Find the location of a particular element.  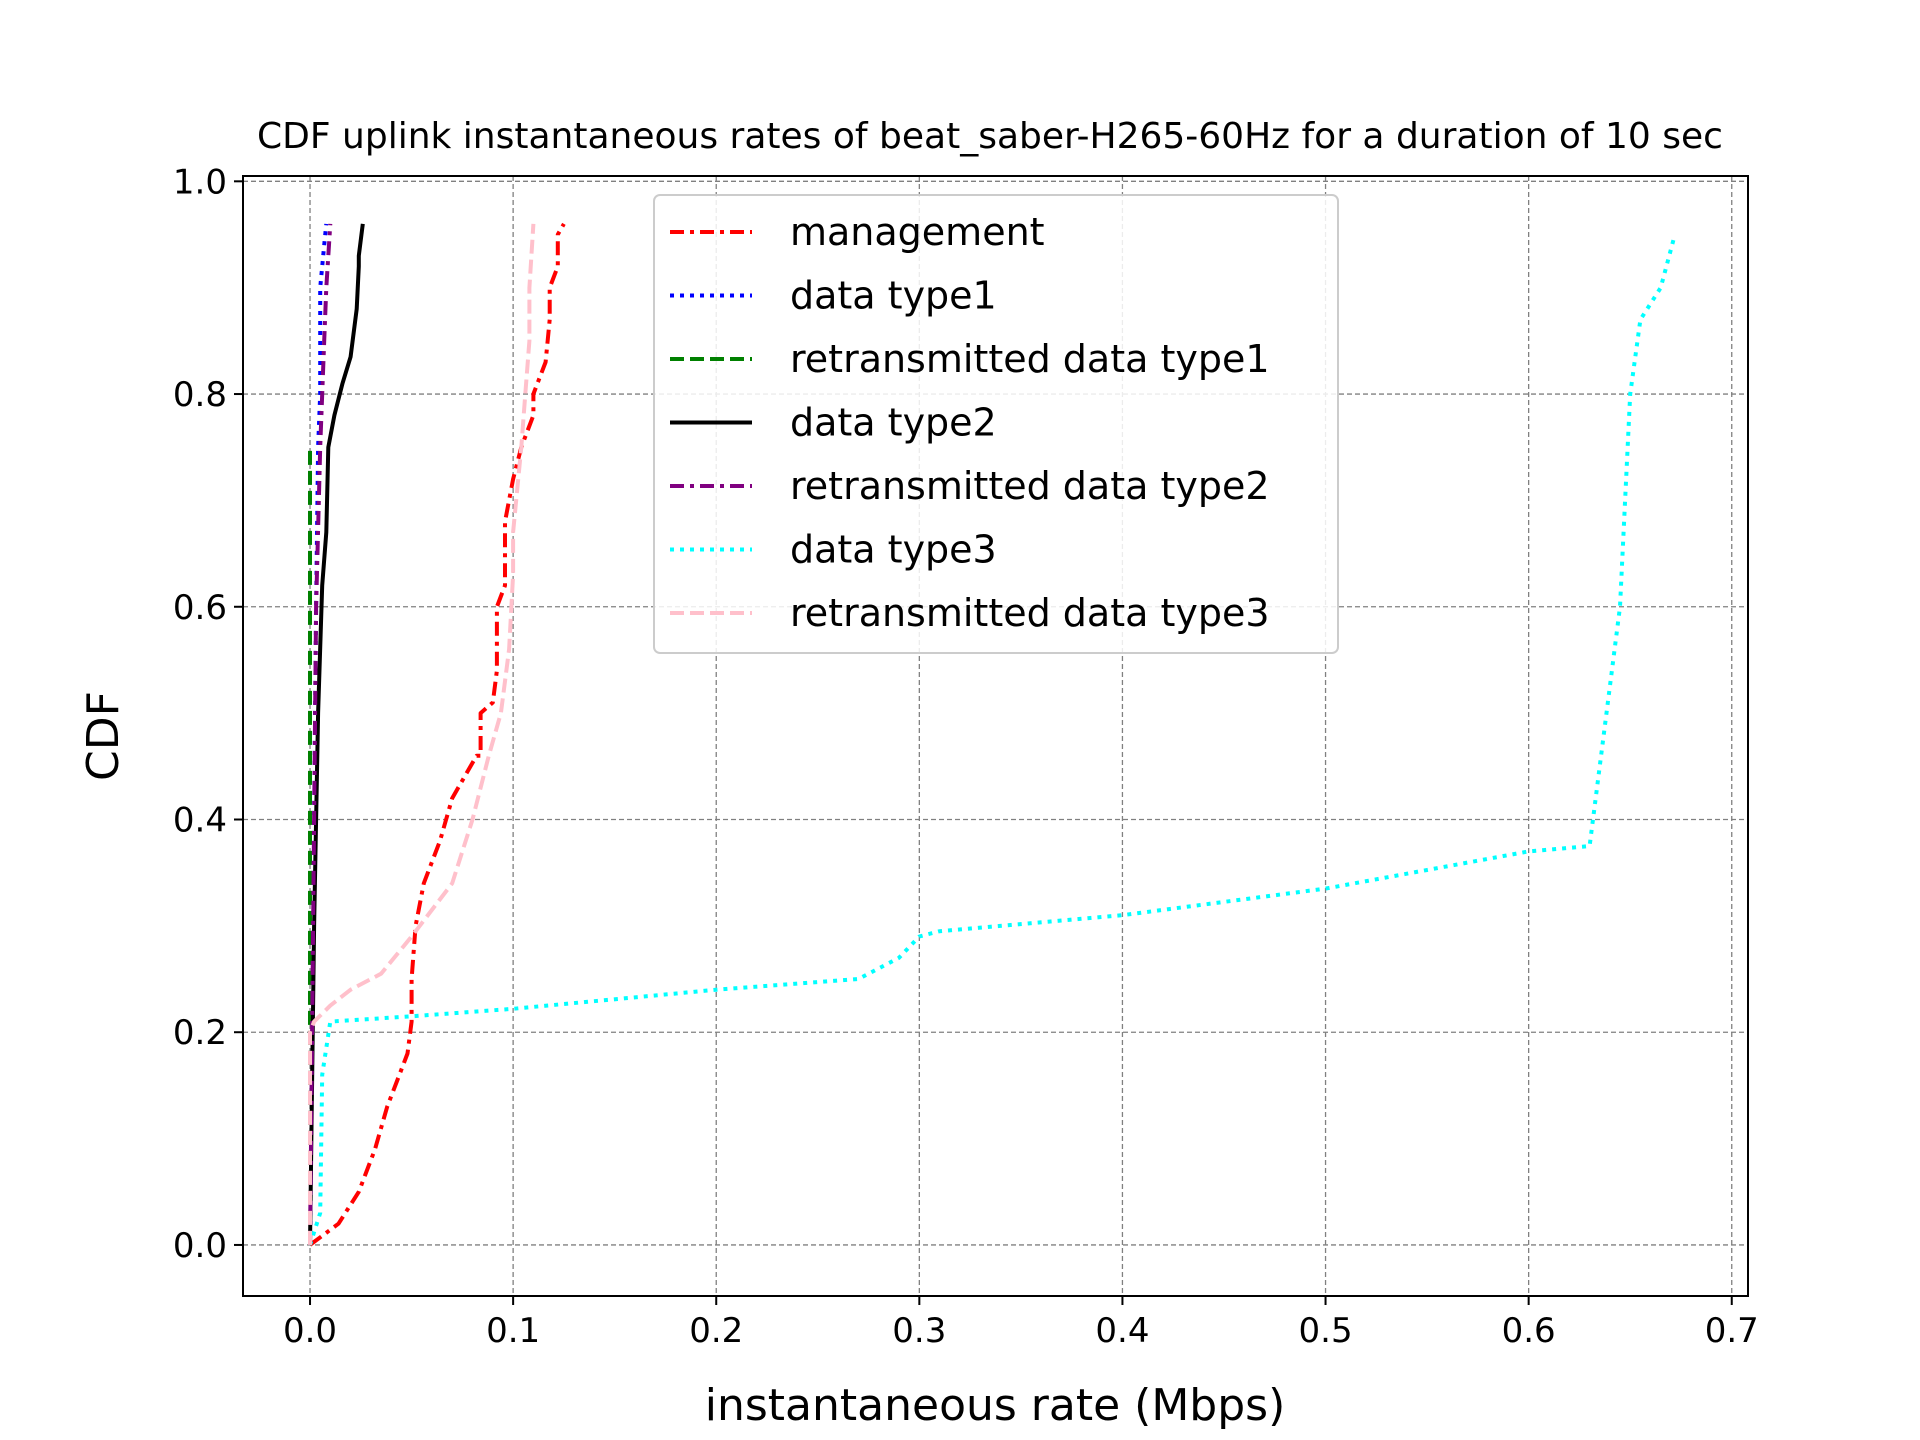

y-tick-label: 0.2 is located at coordinates (200, 1033).